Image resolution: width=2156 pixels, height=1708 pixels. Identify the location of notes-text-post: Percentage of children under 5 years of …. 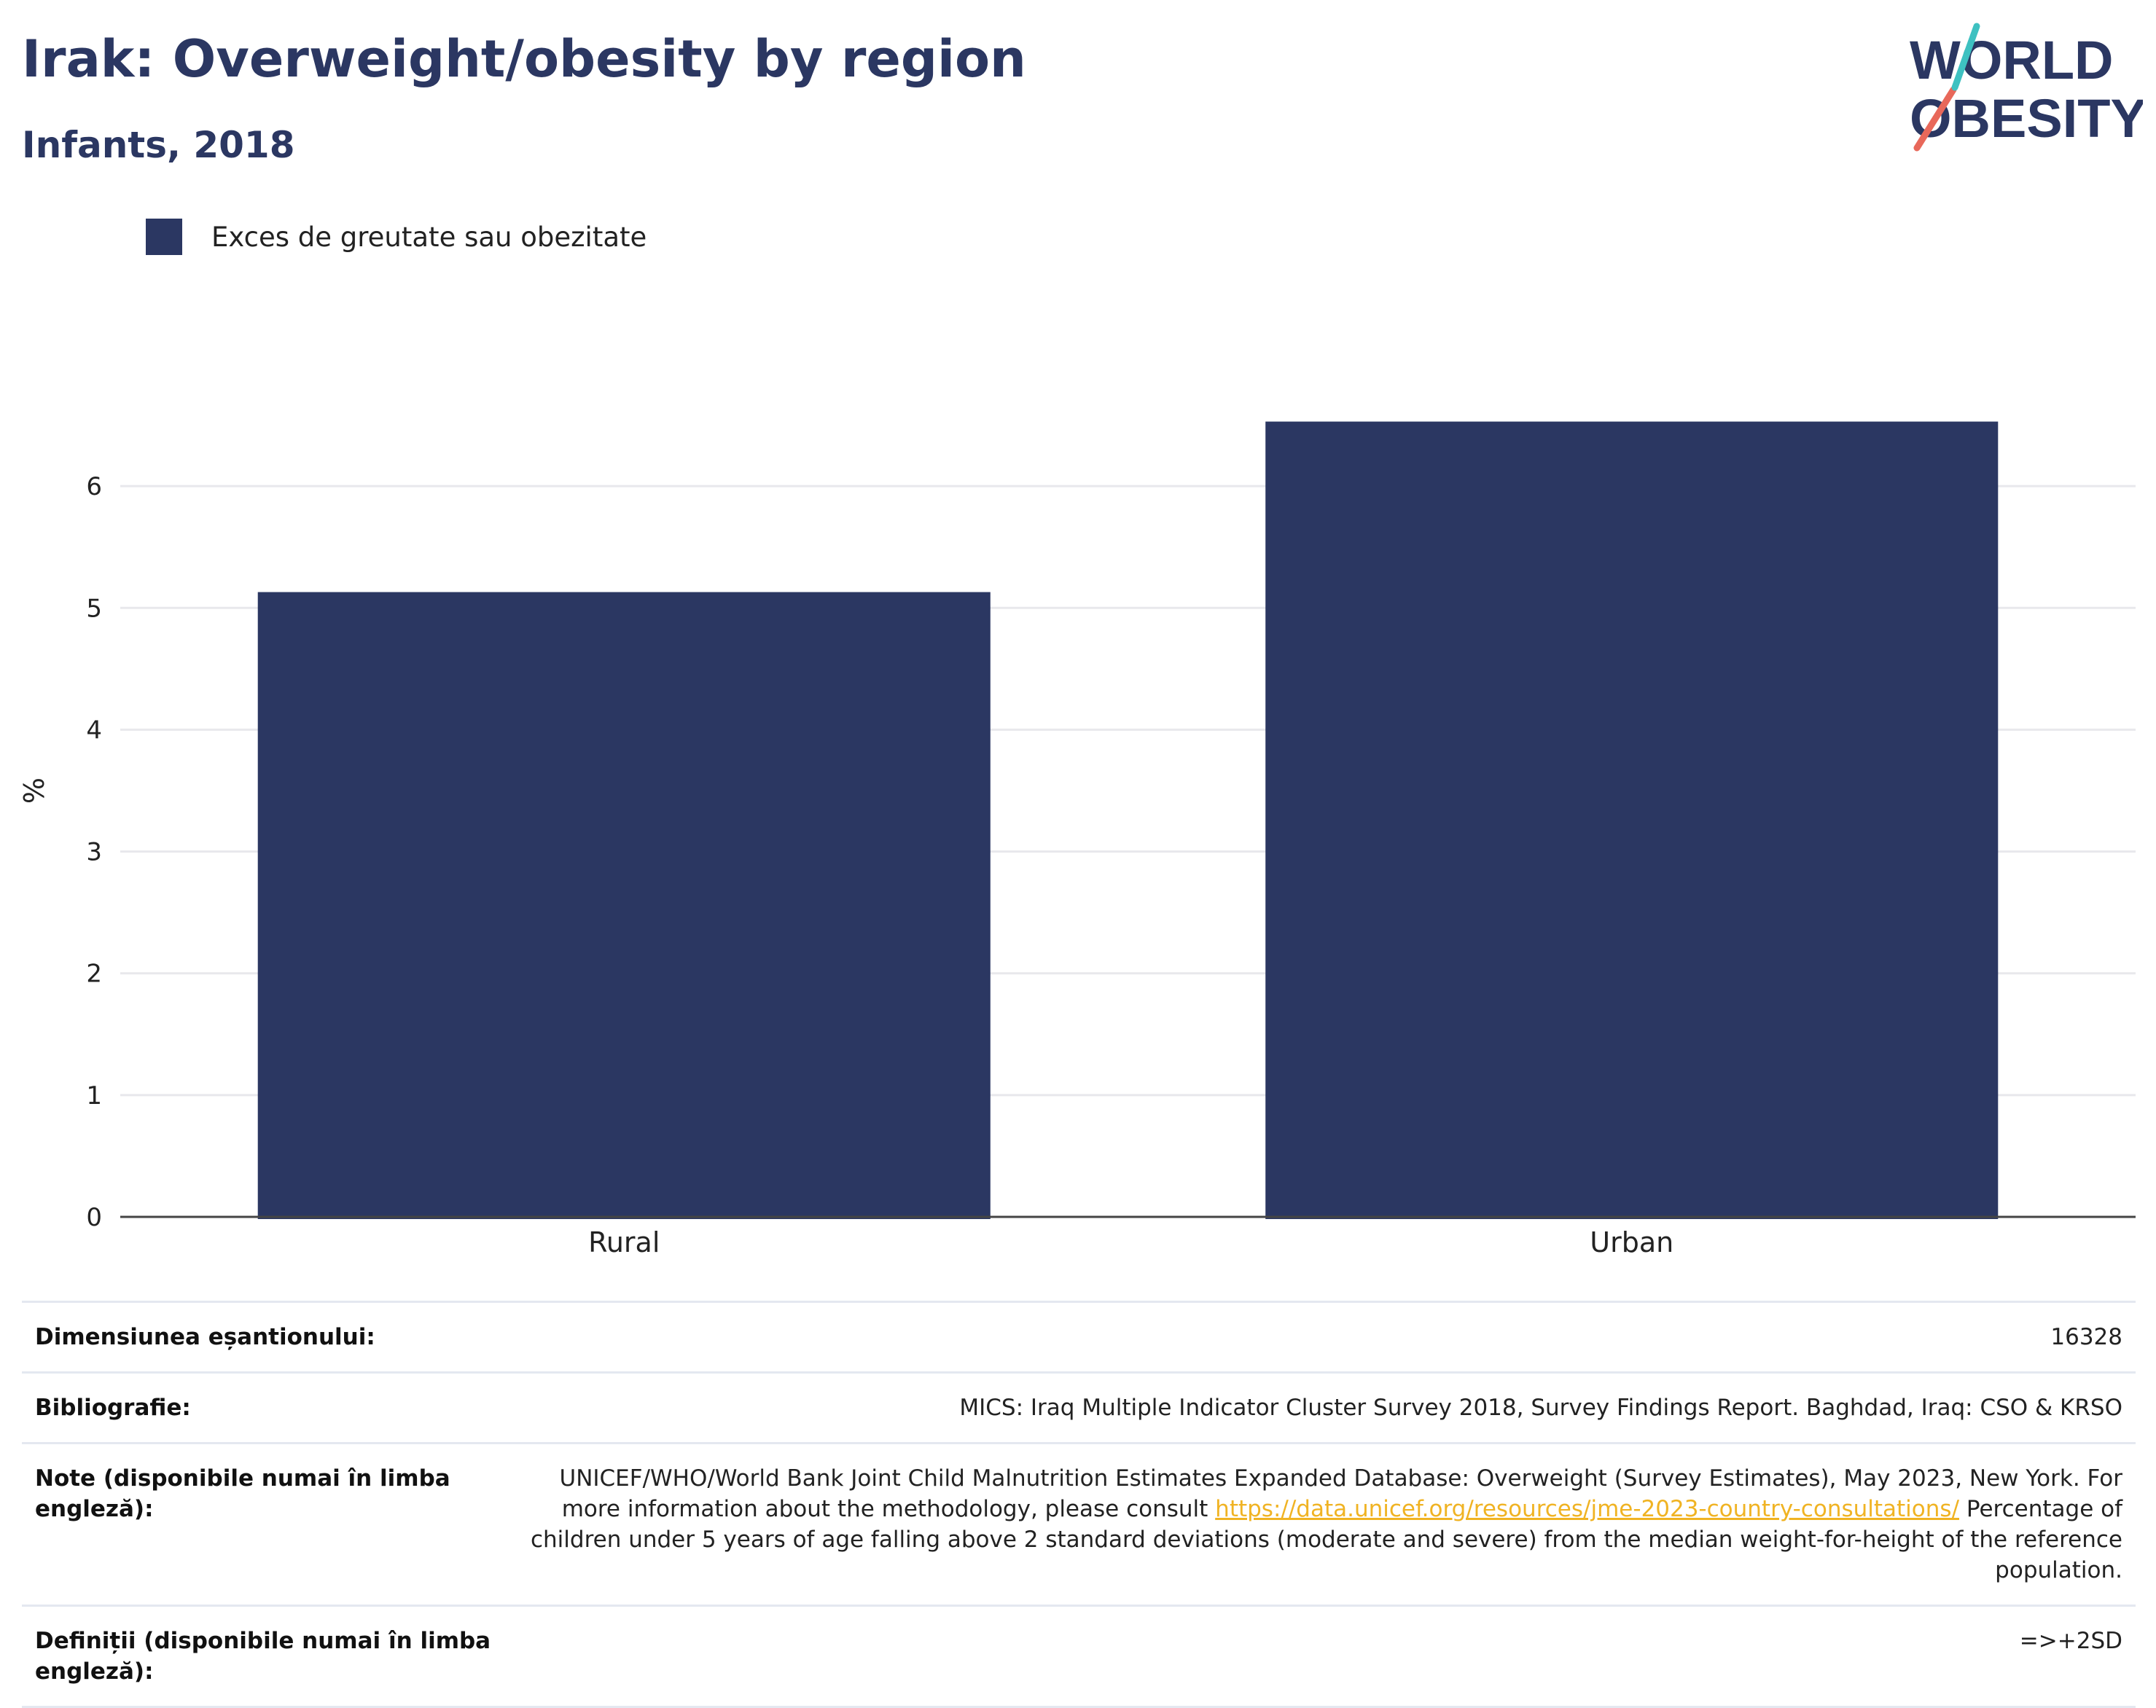
(1326, 1539).